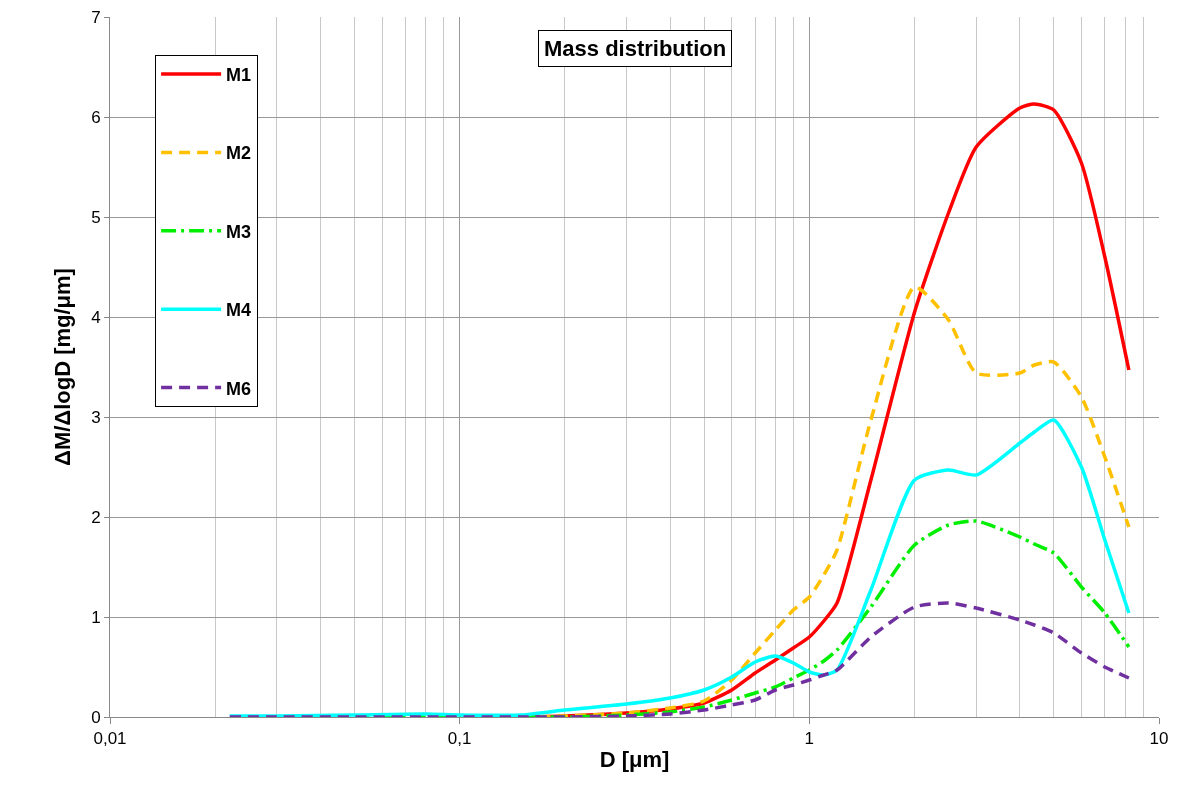 The height and width of the screenshot is (798, 1182). What do you see at coordinates (239, 153) in the screenshot?
I see `legend-label: M2` at bounding box center [239, 153].